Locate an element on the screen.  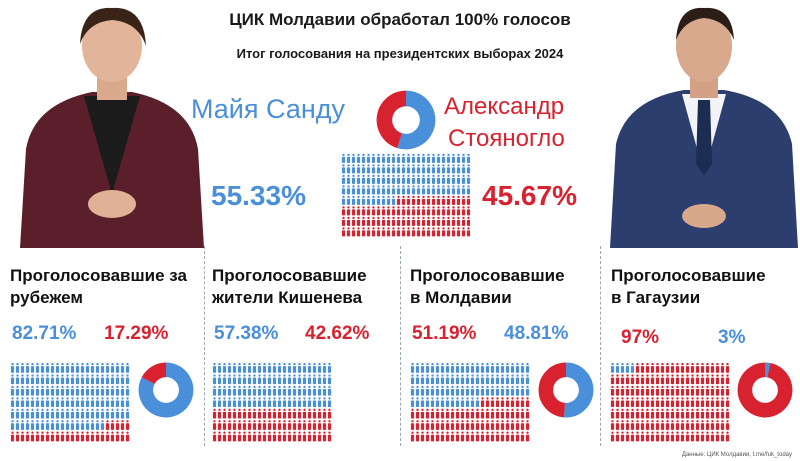
region-moldova-pct-blue: 51.19% is located at coordinates (444, 333).